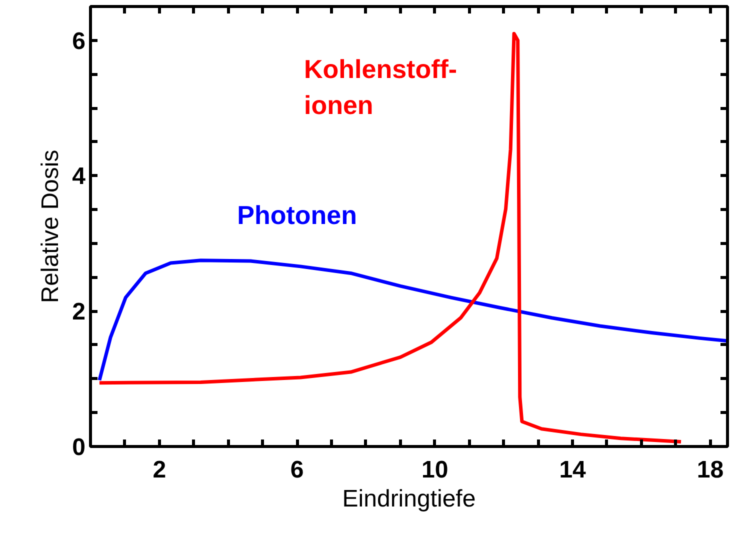 Image resolution: width=732 pixels, height=546 pixels. What do you see at coordinates (381, 87) in the screenshot?
I see `text: Kohlenstoff- ionen` at bounding box center [381, 87].